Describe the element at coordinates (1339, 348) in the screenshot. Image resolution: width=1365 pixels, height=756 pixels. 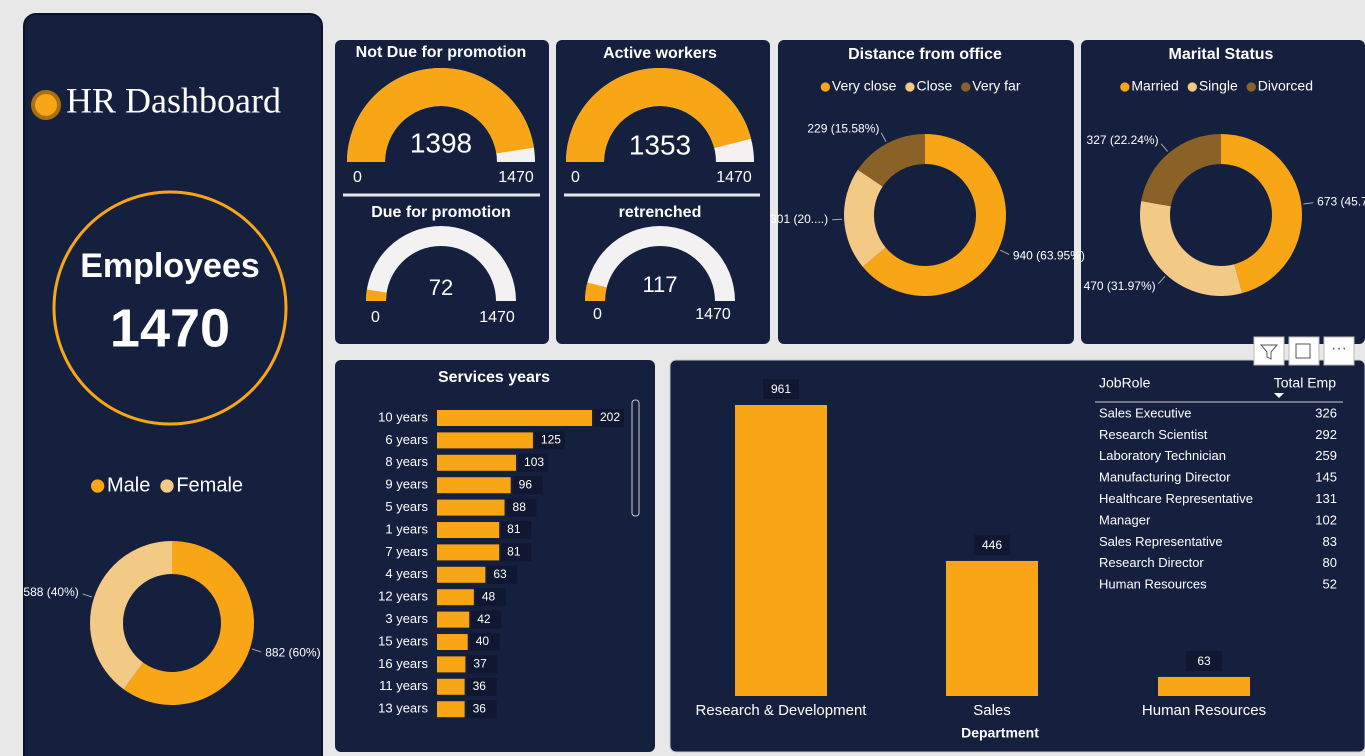
I see `more-glyph: ···` at that location.